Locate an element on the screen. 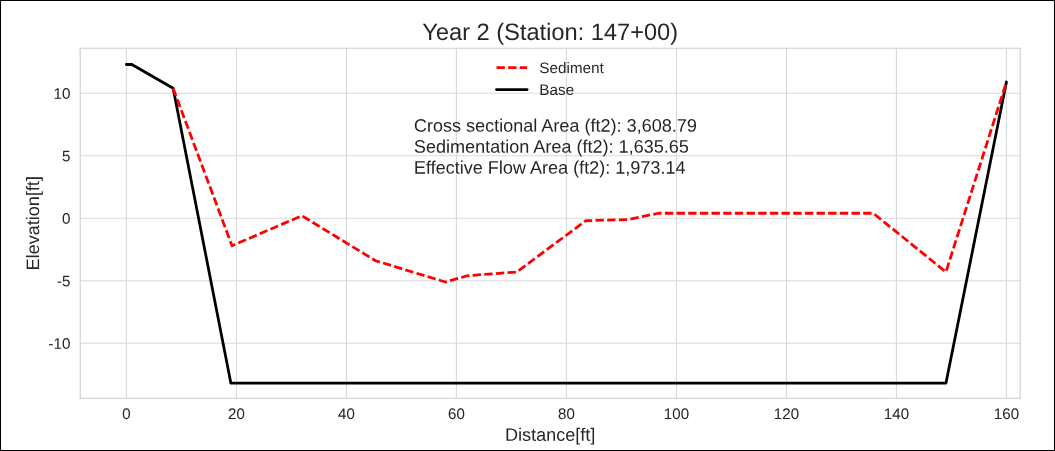  y-tick-label: 0 is located at coordinates (66, 218).